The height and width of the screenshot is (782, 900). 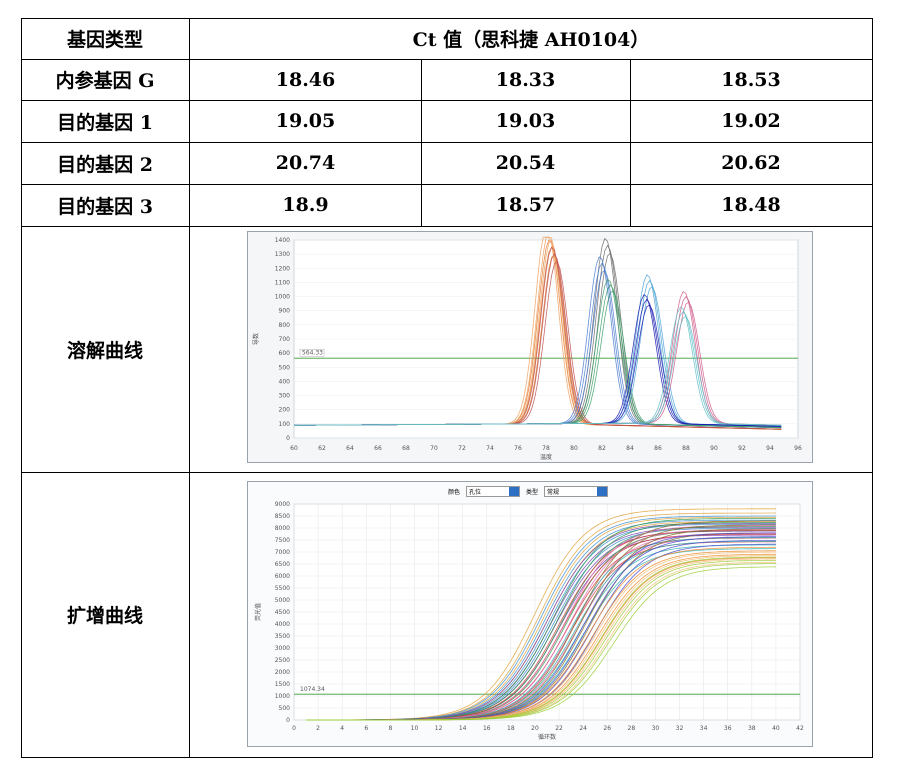 What do you see at coordinates (285, 325) in the screenshot?
I see `y-tick-label: 800` at bounding box center [285, 325].